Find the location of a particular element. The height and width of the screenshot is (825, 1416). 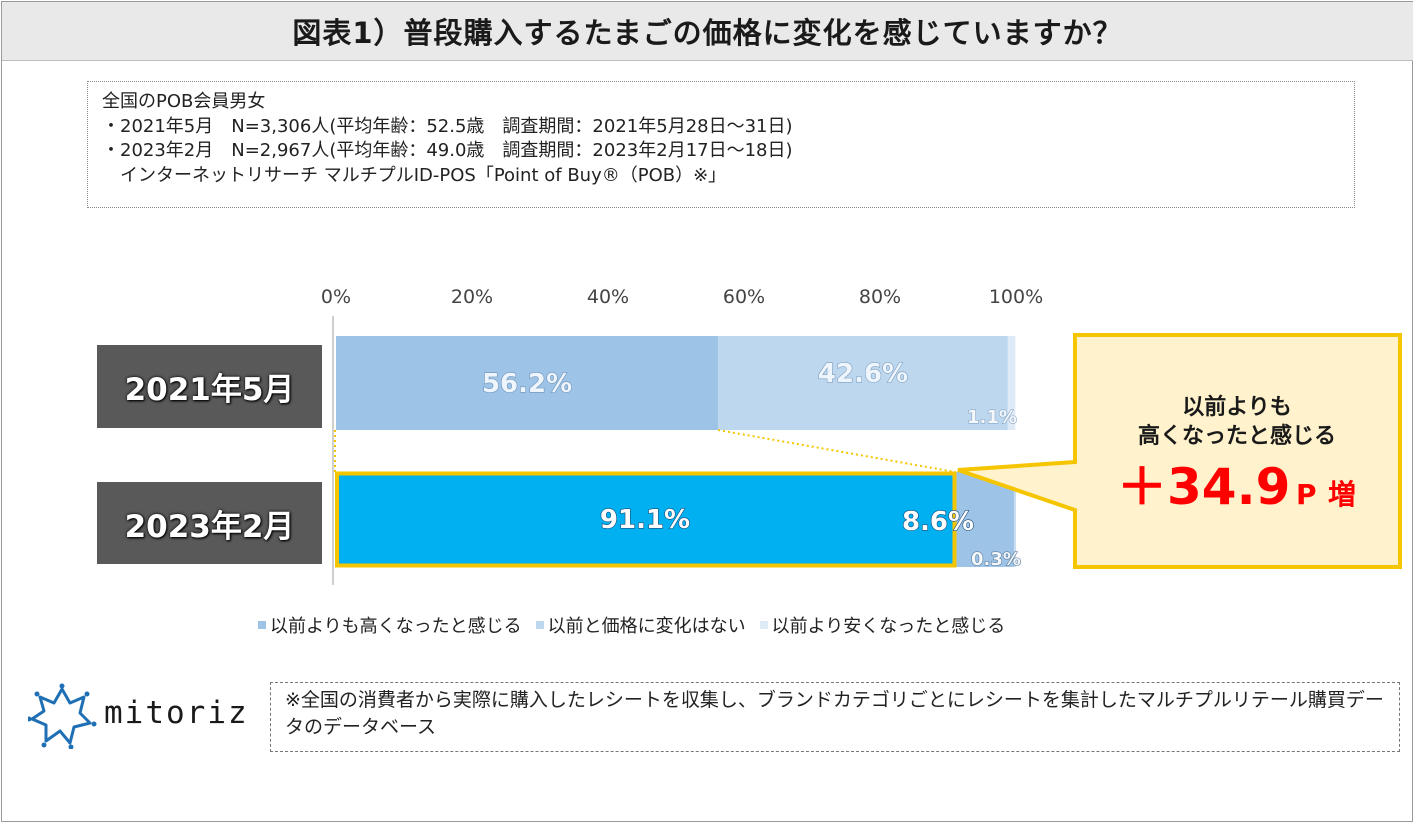

chart-legend: 以前よりも高くなったと感じる 以前と価格に変化はない 以前より安くなったと感じる is located at coordinates (631, 625).